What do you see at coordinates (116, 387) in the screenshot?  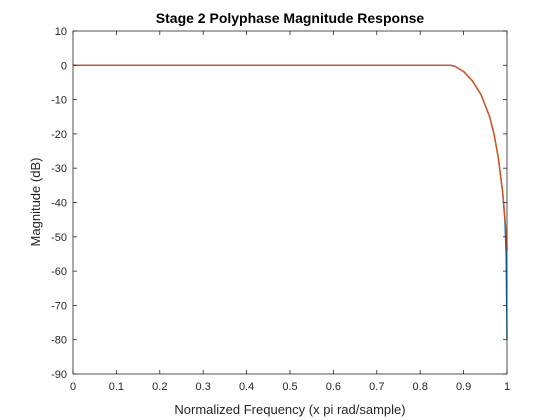 I see `x-tick-label: 0.1` at bounding box center [116, 387].